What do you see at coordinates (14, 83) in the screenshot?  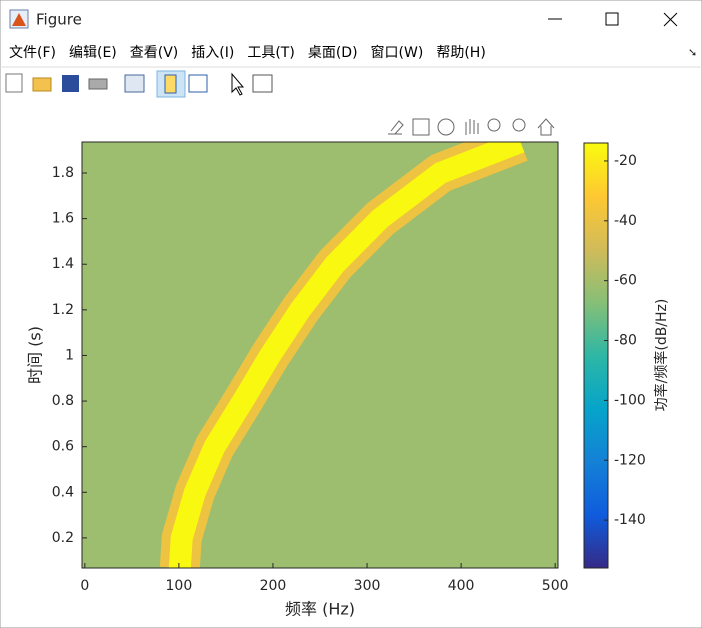 I see `new-button` at bounding box center [14, 83].